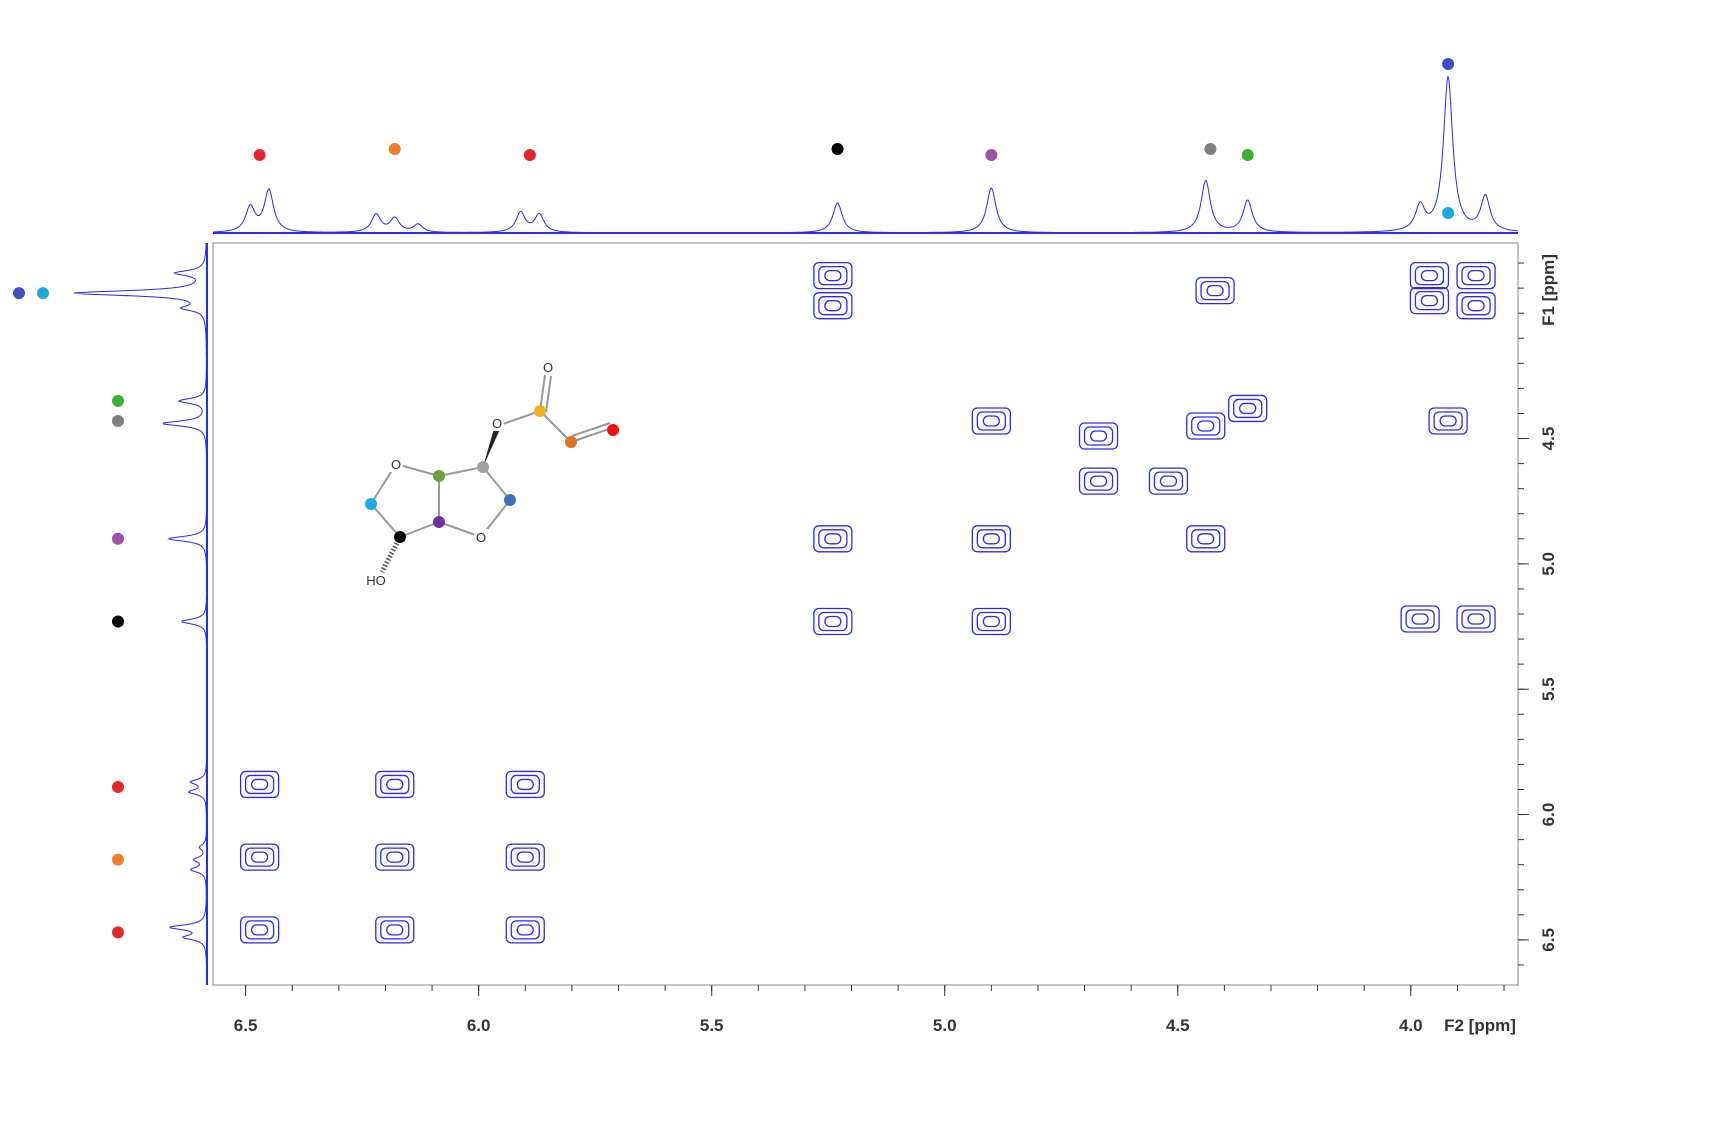 This screenshot has height=1139, width=1724. I want to click on wedge-bond, so click(492, 446).